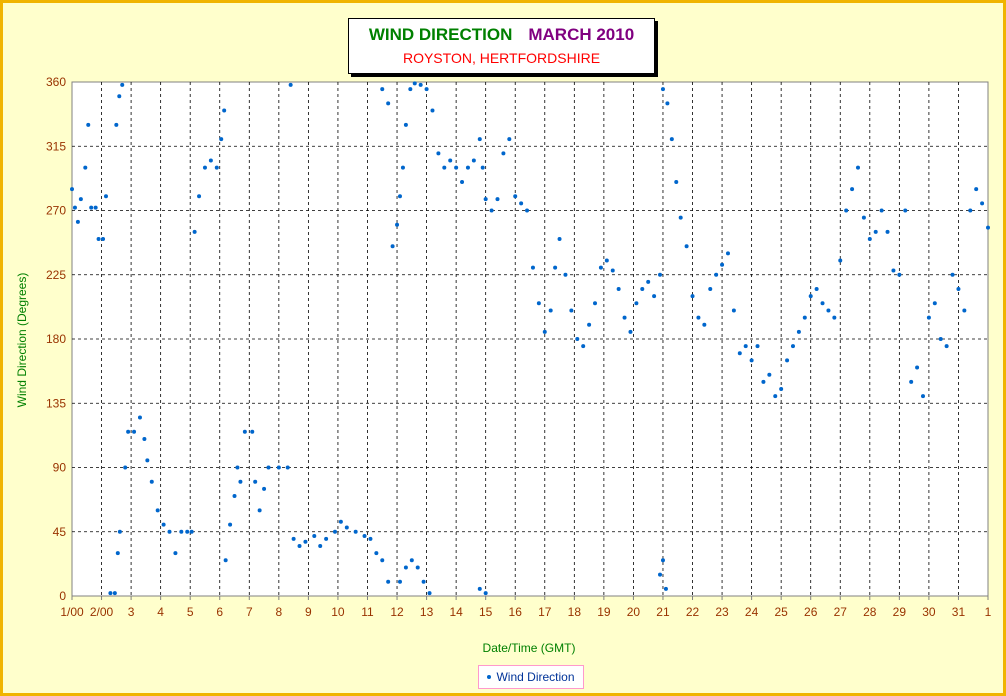 Image resolution: width=1006 pixels, height=696 pixels. Describe the element at coordinates (529, 648) in the screenshot. I see `x-axis-title: Date/Time (GMT)` at that location.